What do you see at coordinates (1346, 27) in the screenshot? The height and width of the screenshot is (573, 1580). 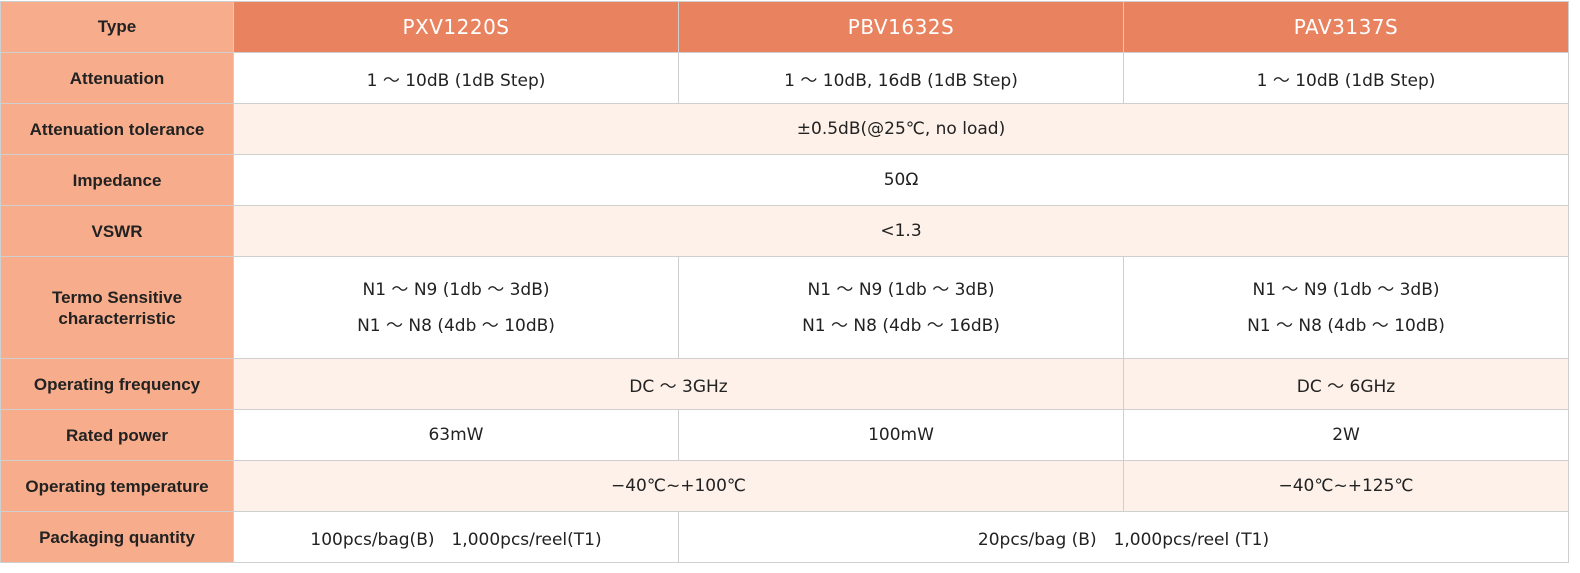 I see `header-cell: PAV3137S` at bounding box center [1346, 27].